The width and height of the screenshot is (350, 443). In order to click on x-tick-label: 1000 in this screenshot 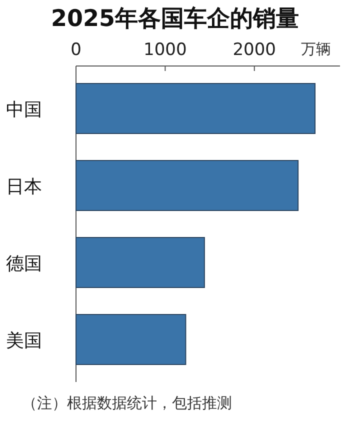, I will do `click(165, 50)`.